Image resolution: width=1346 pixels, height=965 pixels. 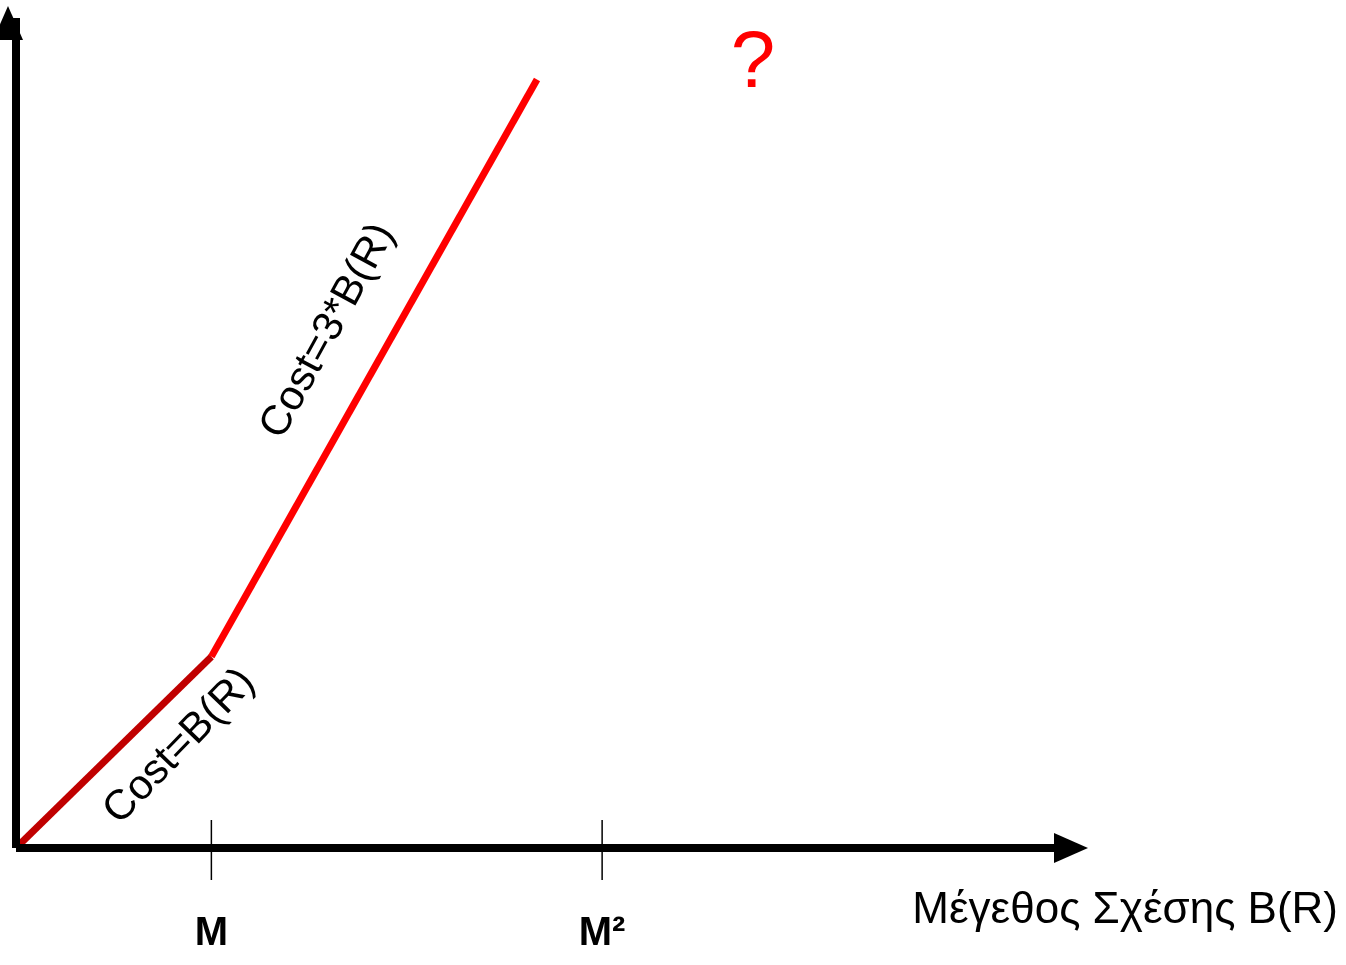 What do you see at coordinates (753, 59) in the screenshot?
I see `annotation: ?` at bounding box center [753, 59].